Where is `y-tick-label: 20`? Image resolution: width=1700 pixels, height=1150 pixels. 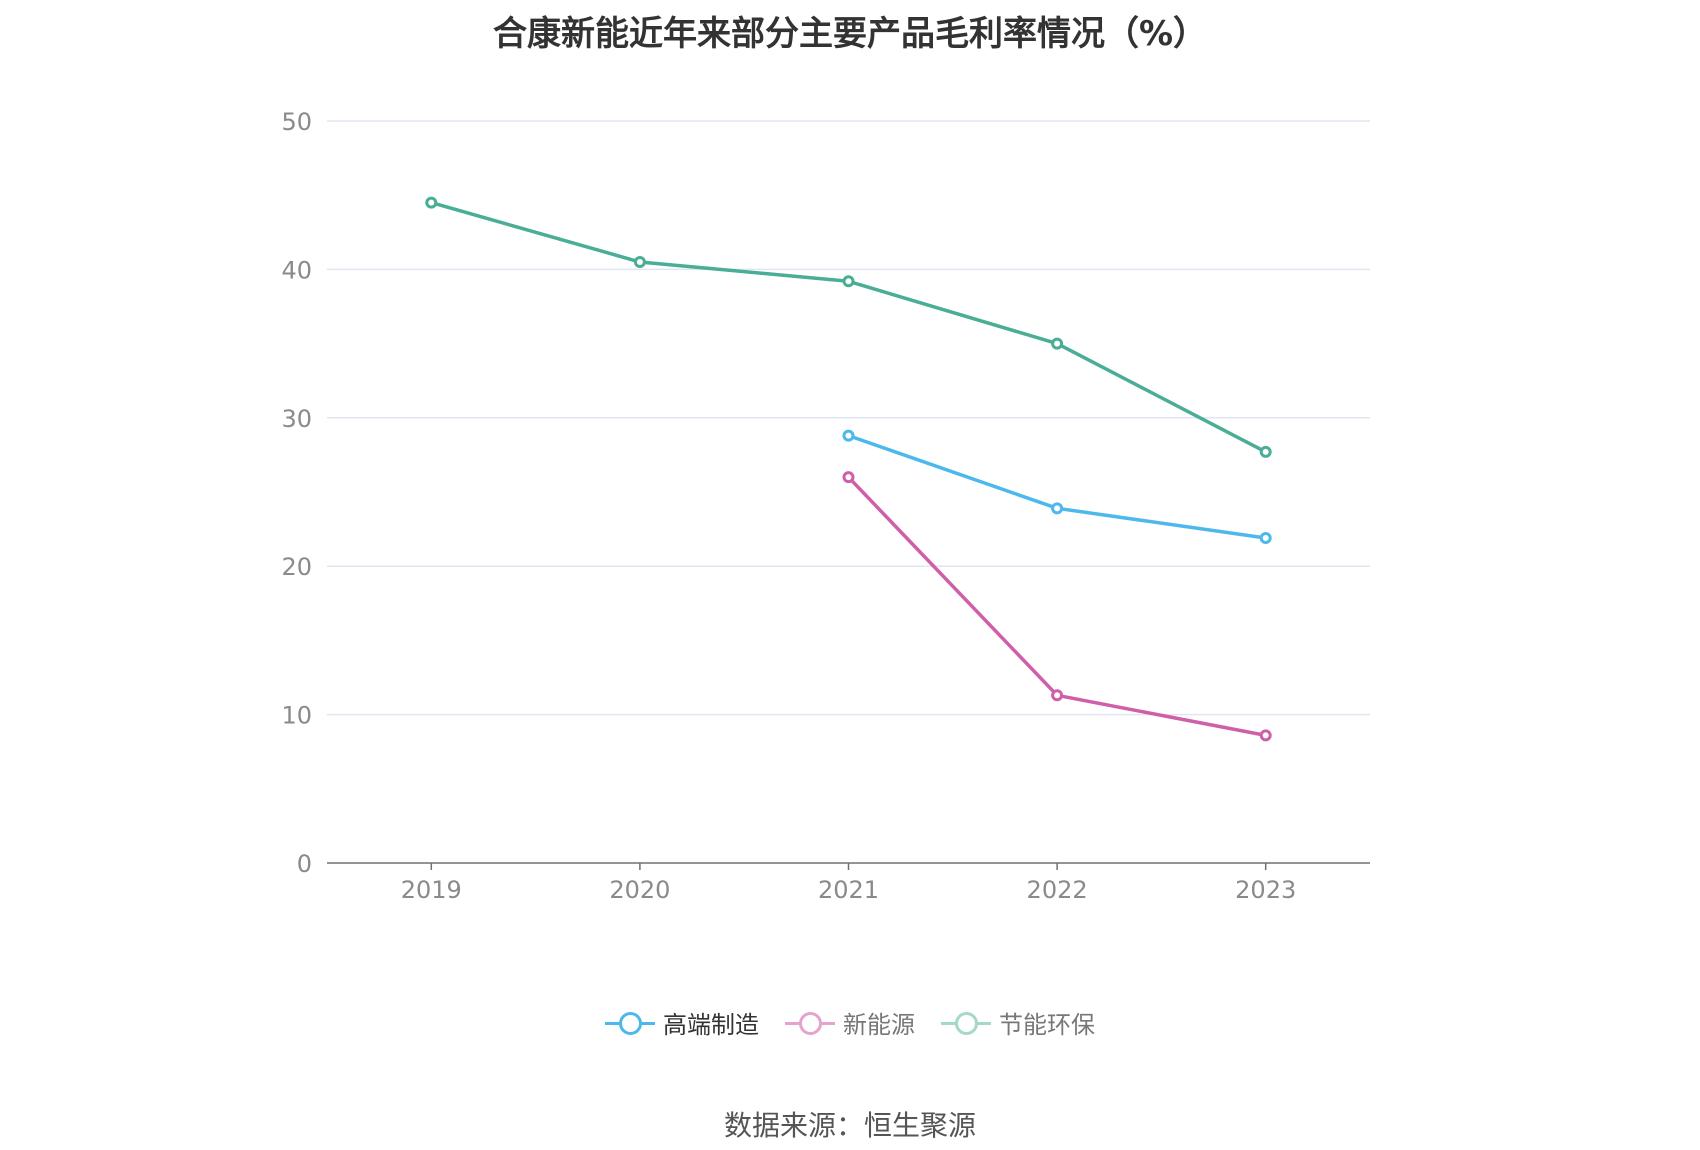
y-tick-label: 20 is located at coordinates (296, 567).